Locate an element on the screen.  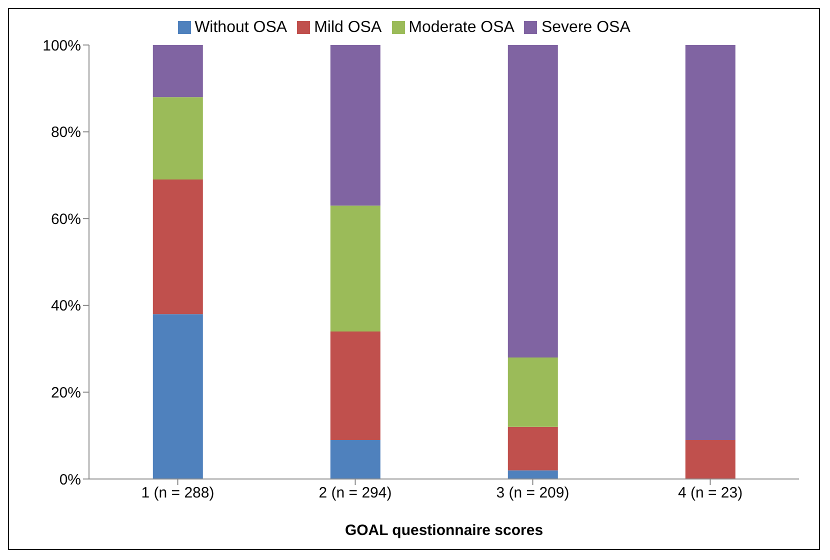
legend-label: Without OSA is located at coordinates (241, 27).